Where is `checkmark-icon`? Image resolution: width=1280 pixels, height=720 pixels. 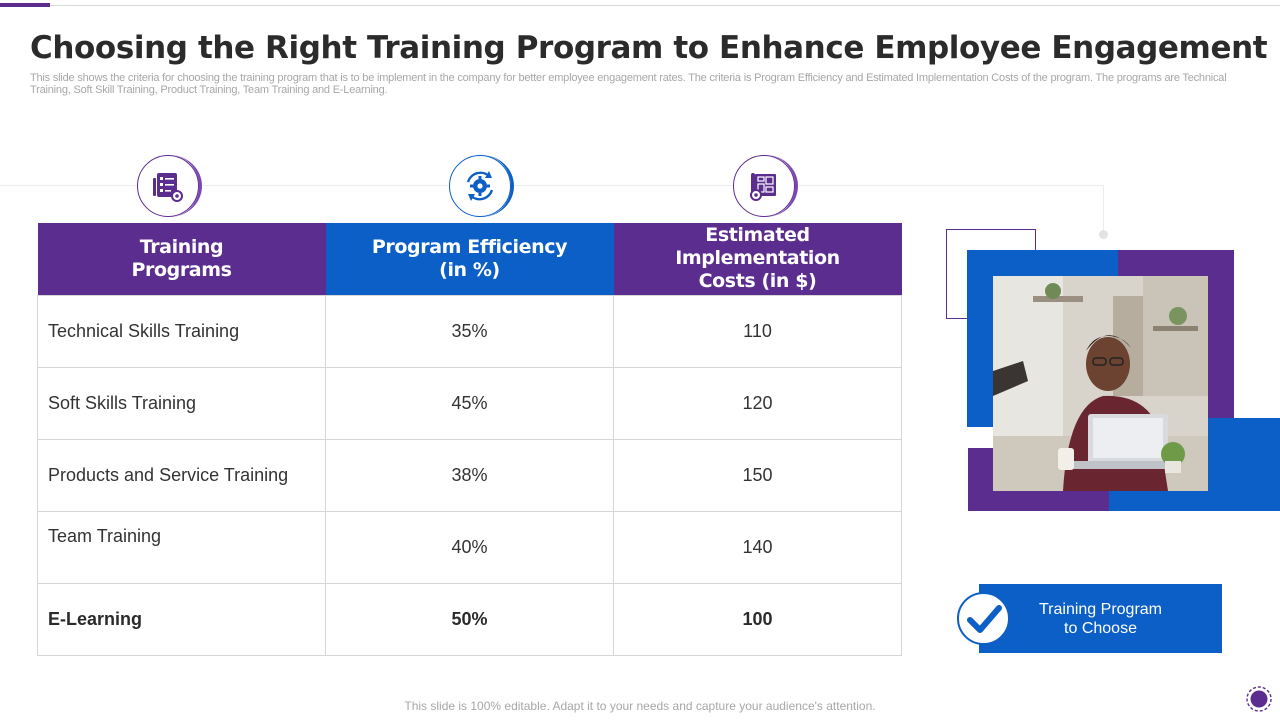
checkmark-icon is located at coordinates (983, 618).